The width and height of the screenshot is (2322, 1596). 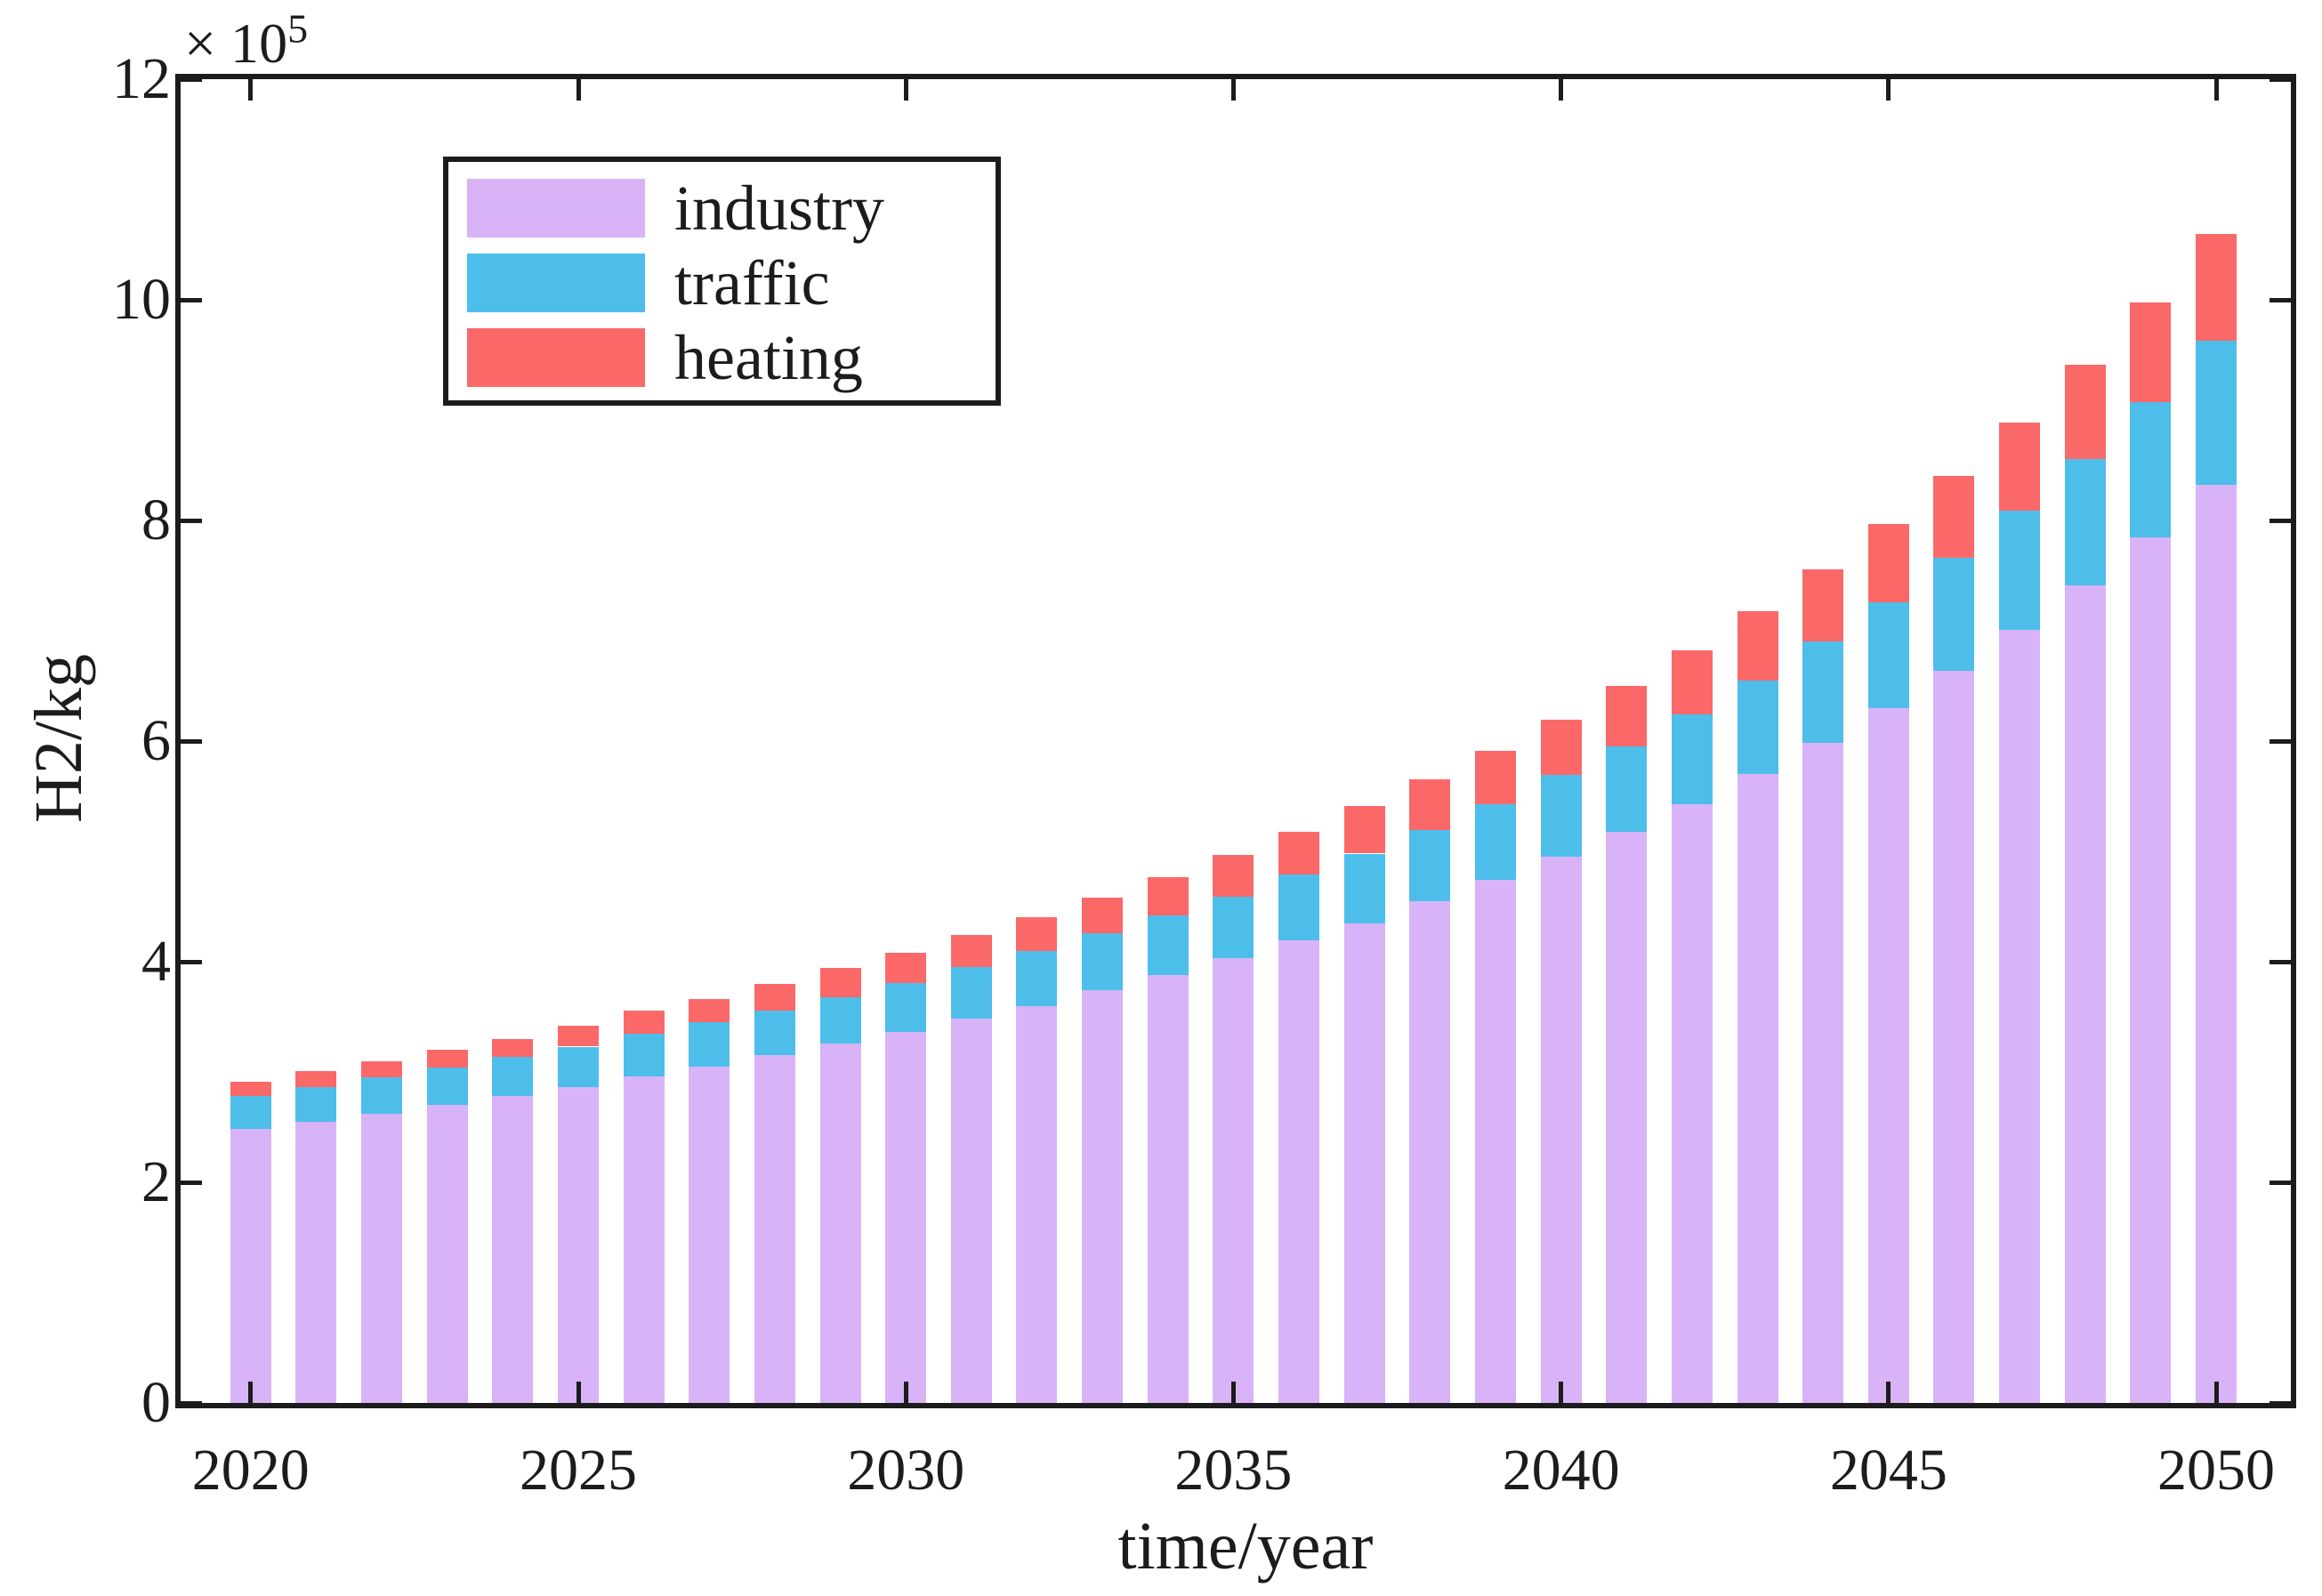 What do you see at coordinates (250, 1266) in the screenshot?
I see `bar-2020-industry` at bounding box center [250, 1266].